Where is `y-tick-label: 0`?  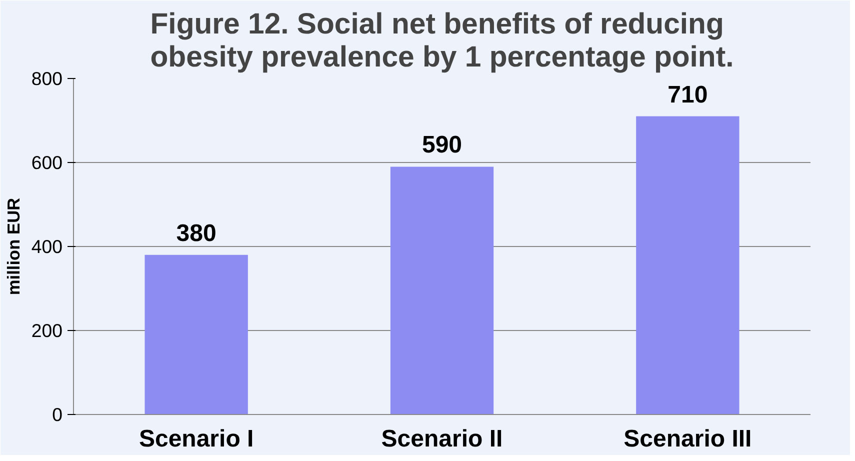 y-tick-label: 0 is located at coordinates (57, 414).